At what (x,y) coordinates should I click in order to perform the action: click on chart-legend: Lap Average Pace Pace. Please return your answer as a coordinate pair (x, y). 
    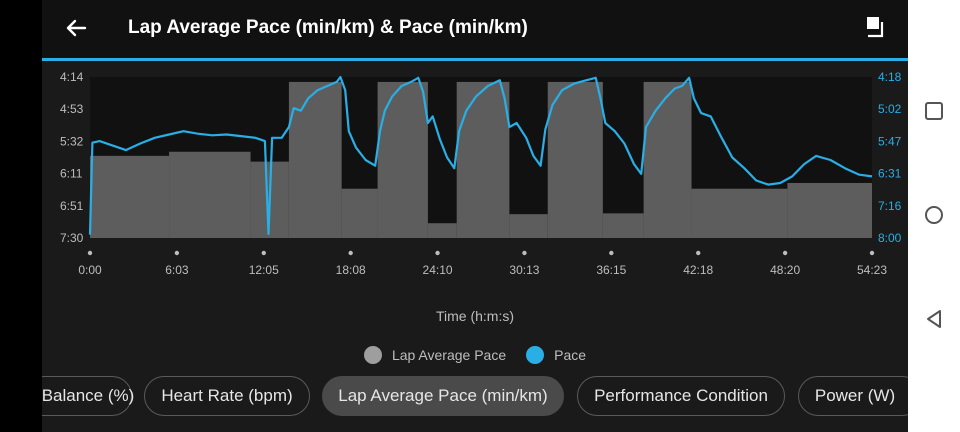
    Looking at the image, I should click on (475, 355).